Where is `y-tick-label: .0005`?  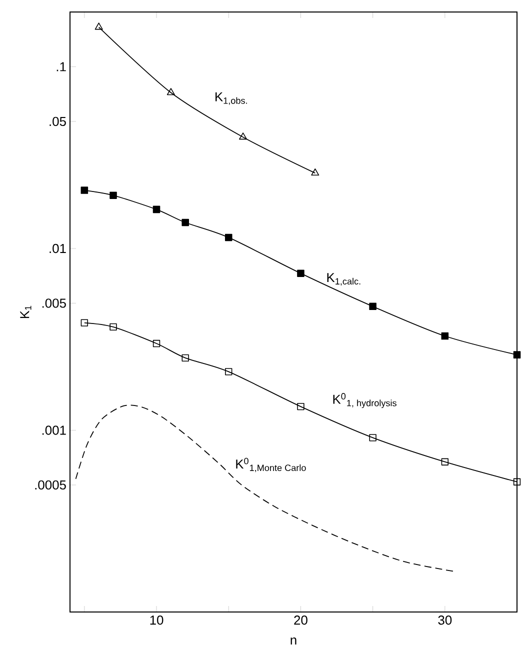
y-tick-label: .0005 is located at coordinates (50, 485).